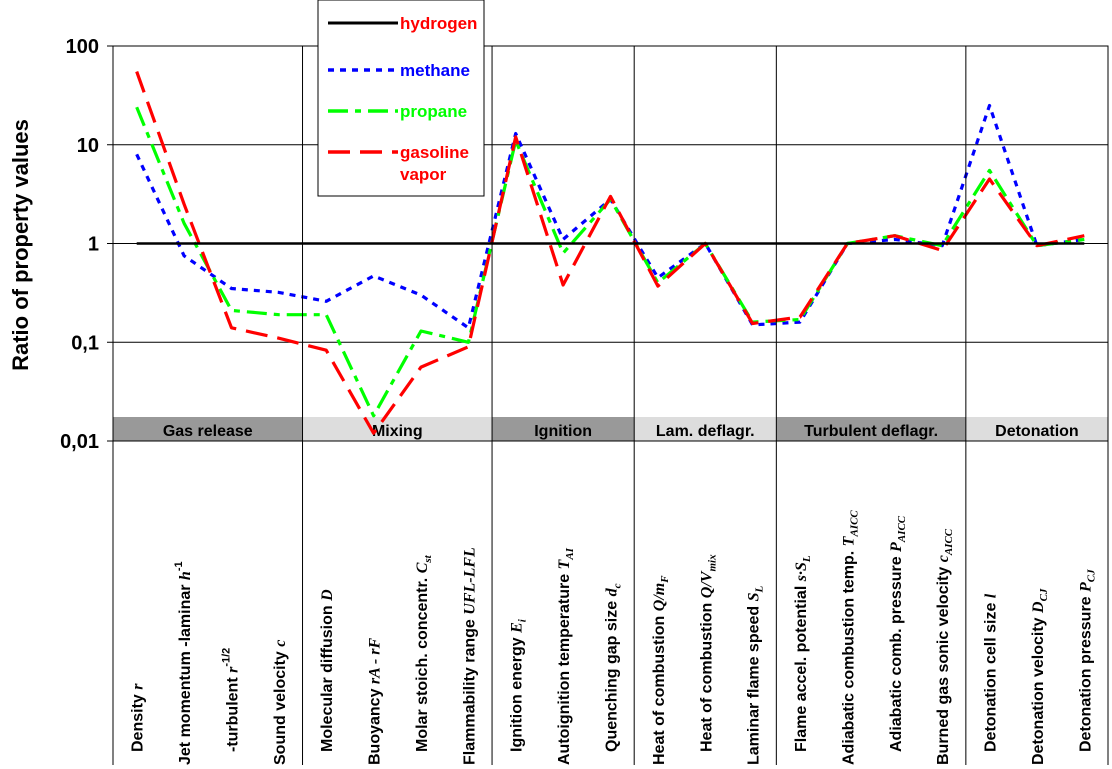  What do you see at coordinates (614, 667) in the screenshot?
I see `category-label: Quenching gap size dc` at bounding box center [614, 667].